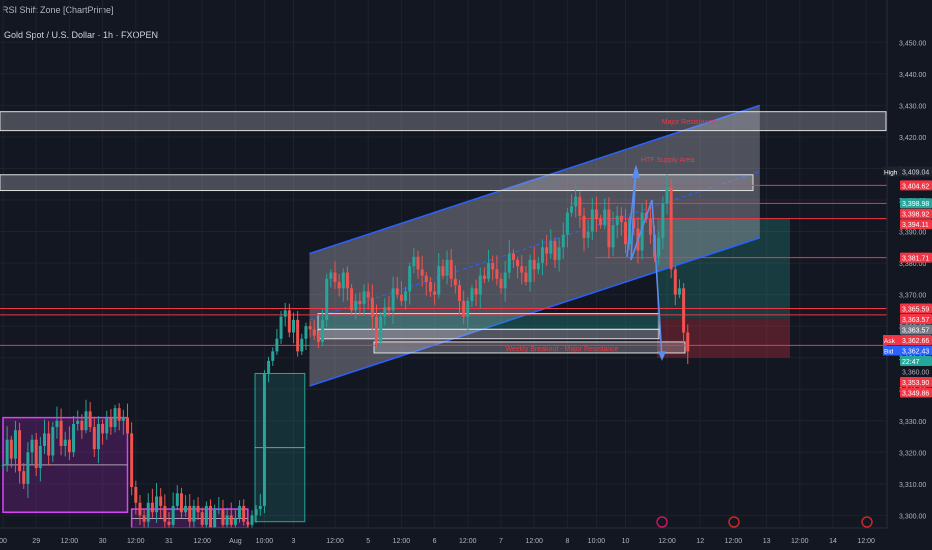 This screenshot has height=550, width=932. What do you see at coordinates (915, 373) in the screenshot?
I see `price-label: 3,360.00` at bounding box center [915, 373].